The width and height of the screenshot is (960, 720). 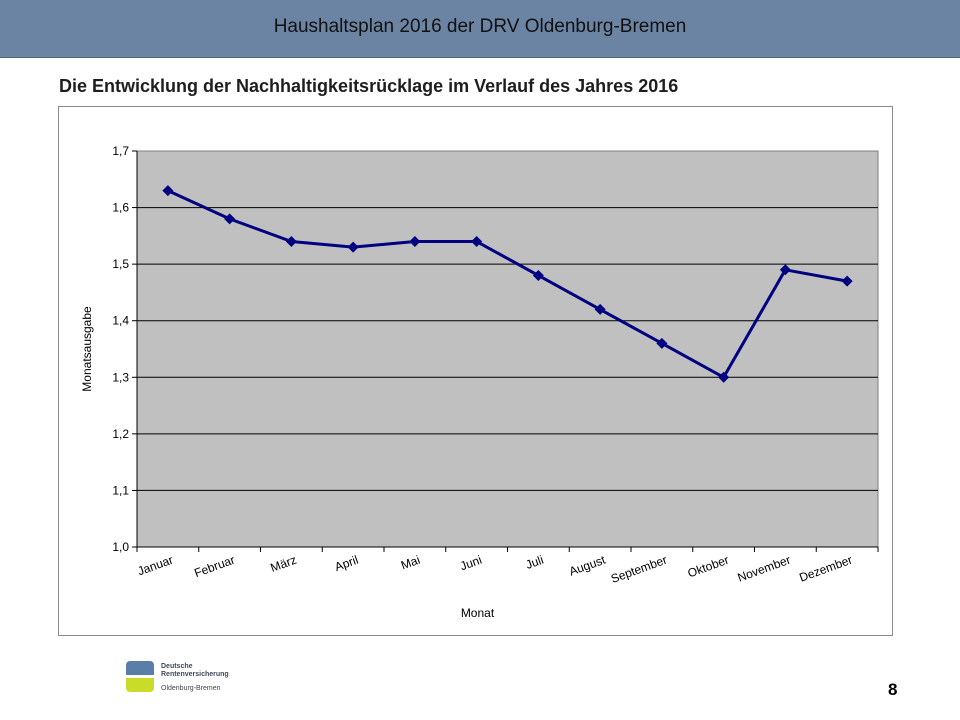 I want to click on y-tick-label: 1,6, so click(x=120, y=208).